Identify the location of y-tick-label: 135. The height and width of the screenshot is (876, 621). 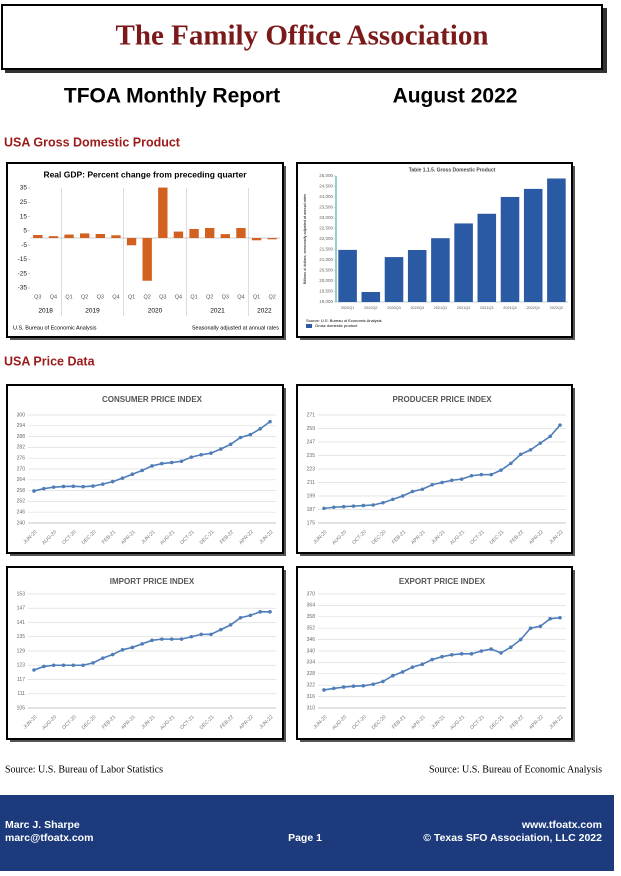
(21, 637).